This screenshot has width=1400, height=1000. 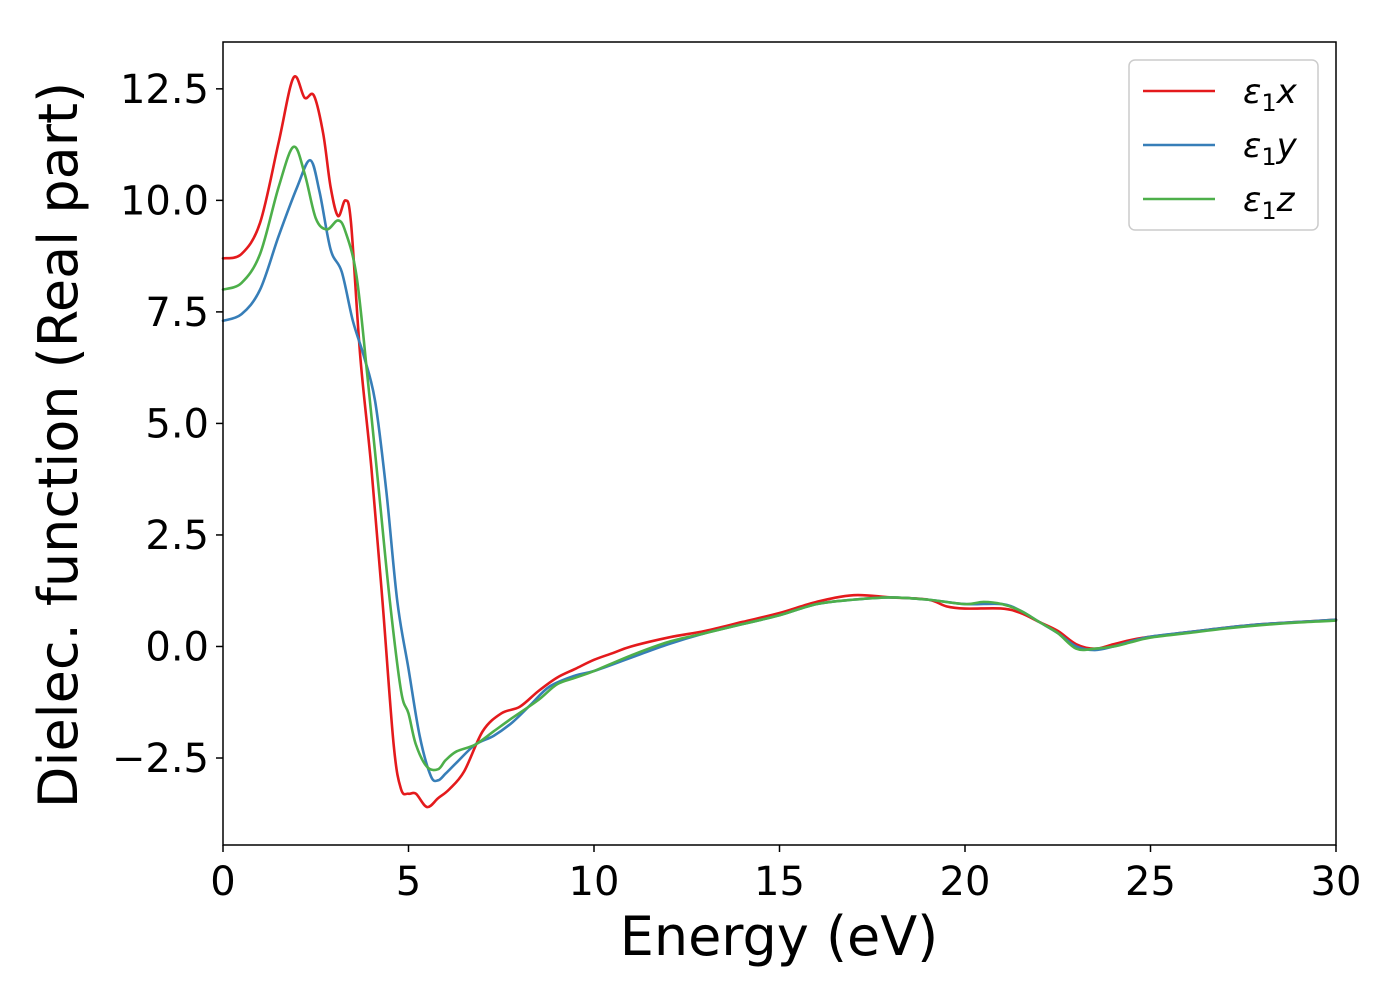 What do you see at coordinates (177, 424) in the screenshot?
I see `y-tick-label: 5.0` at bounding box center [177, 424].